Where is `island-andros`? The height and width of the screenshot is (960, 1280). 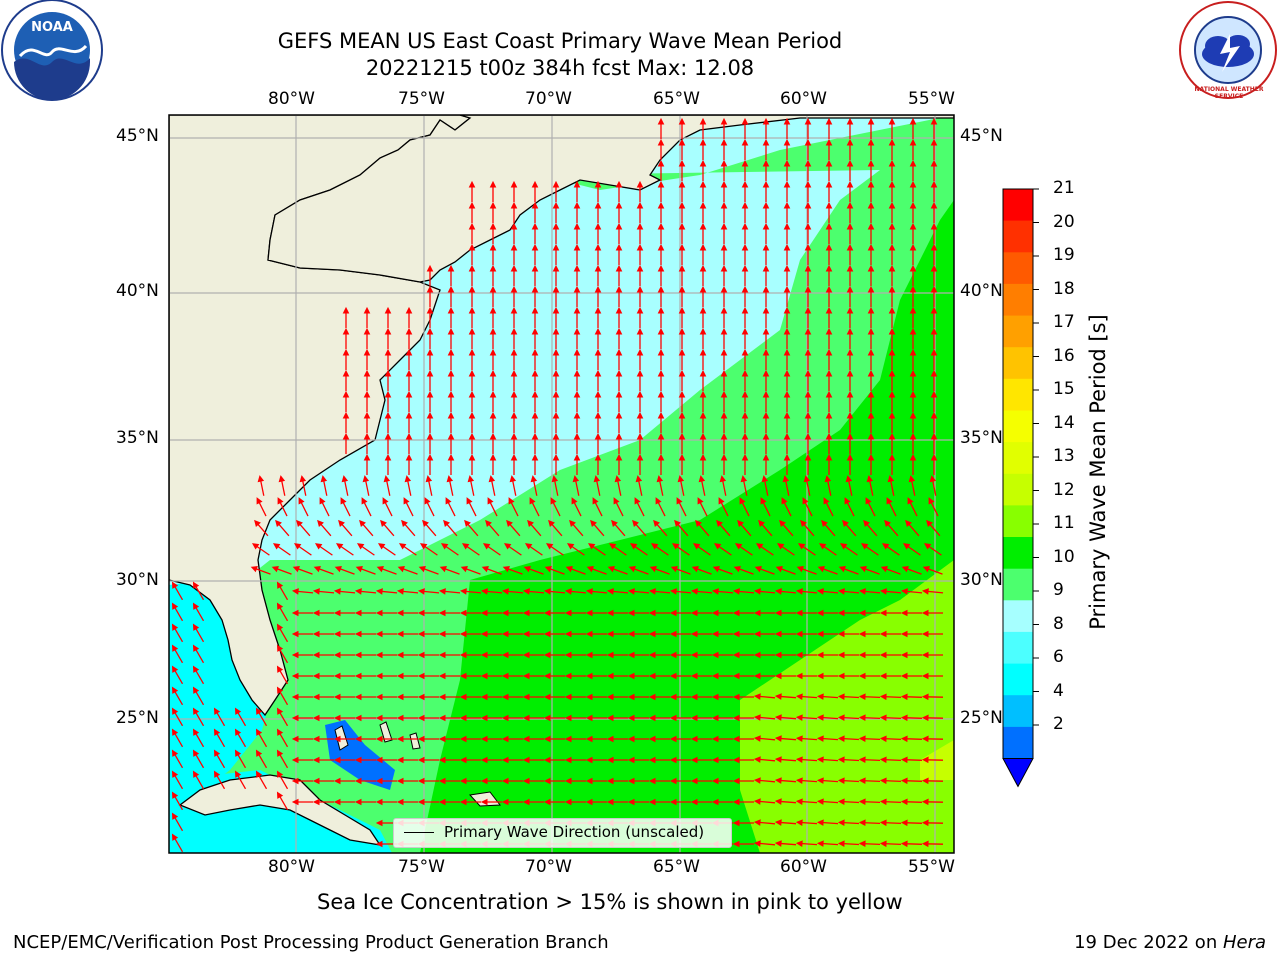
island-andros is located at coordinates (341, 738).